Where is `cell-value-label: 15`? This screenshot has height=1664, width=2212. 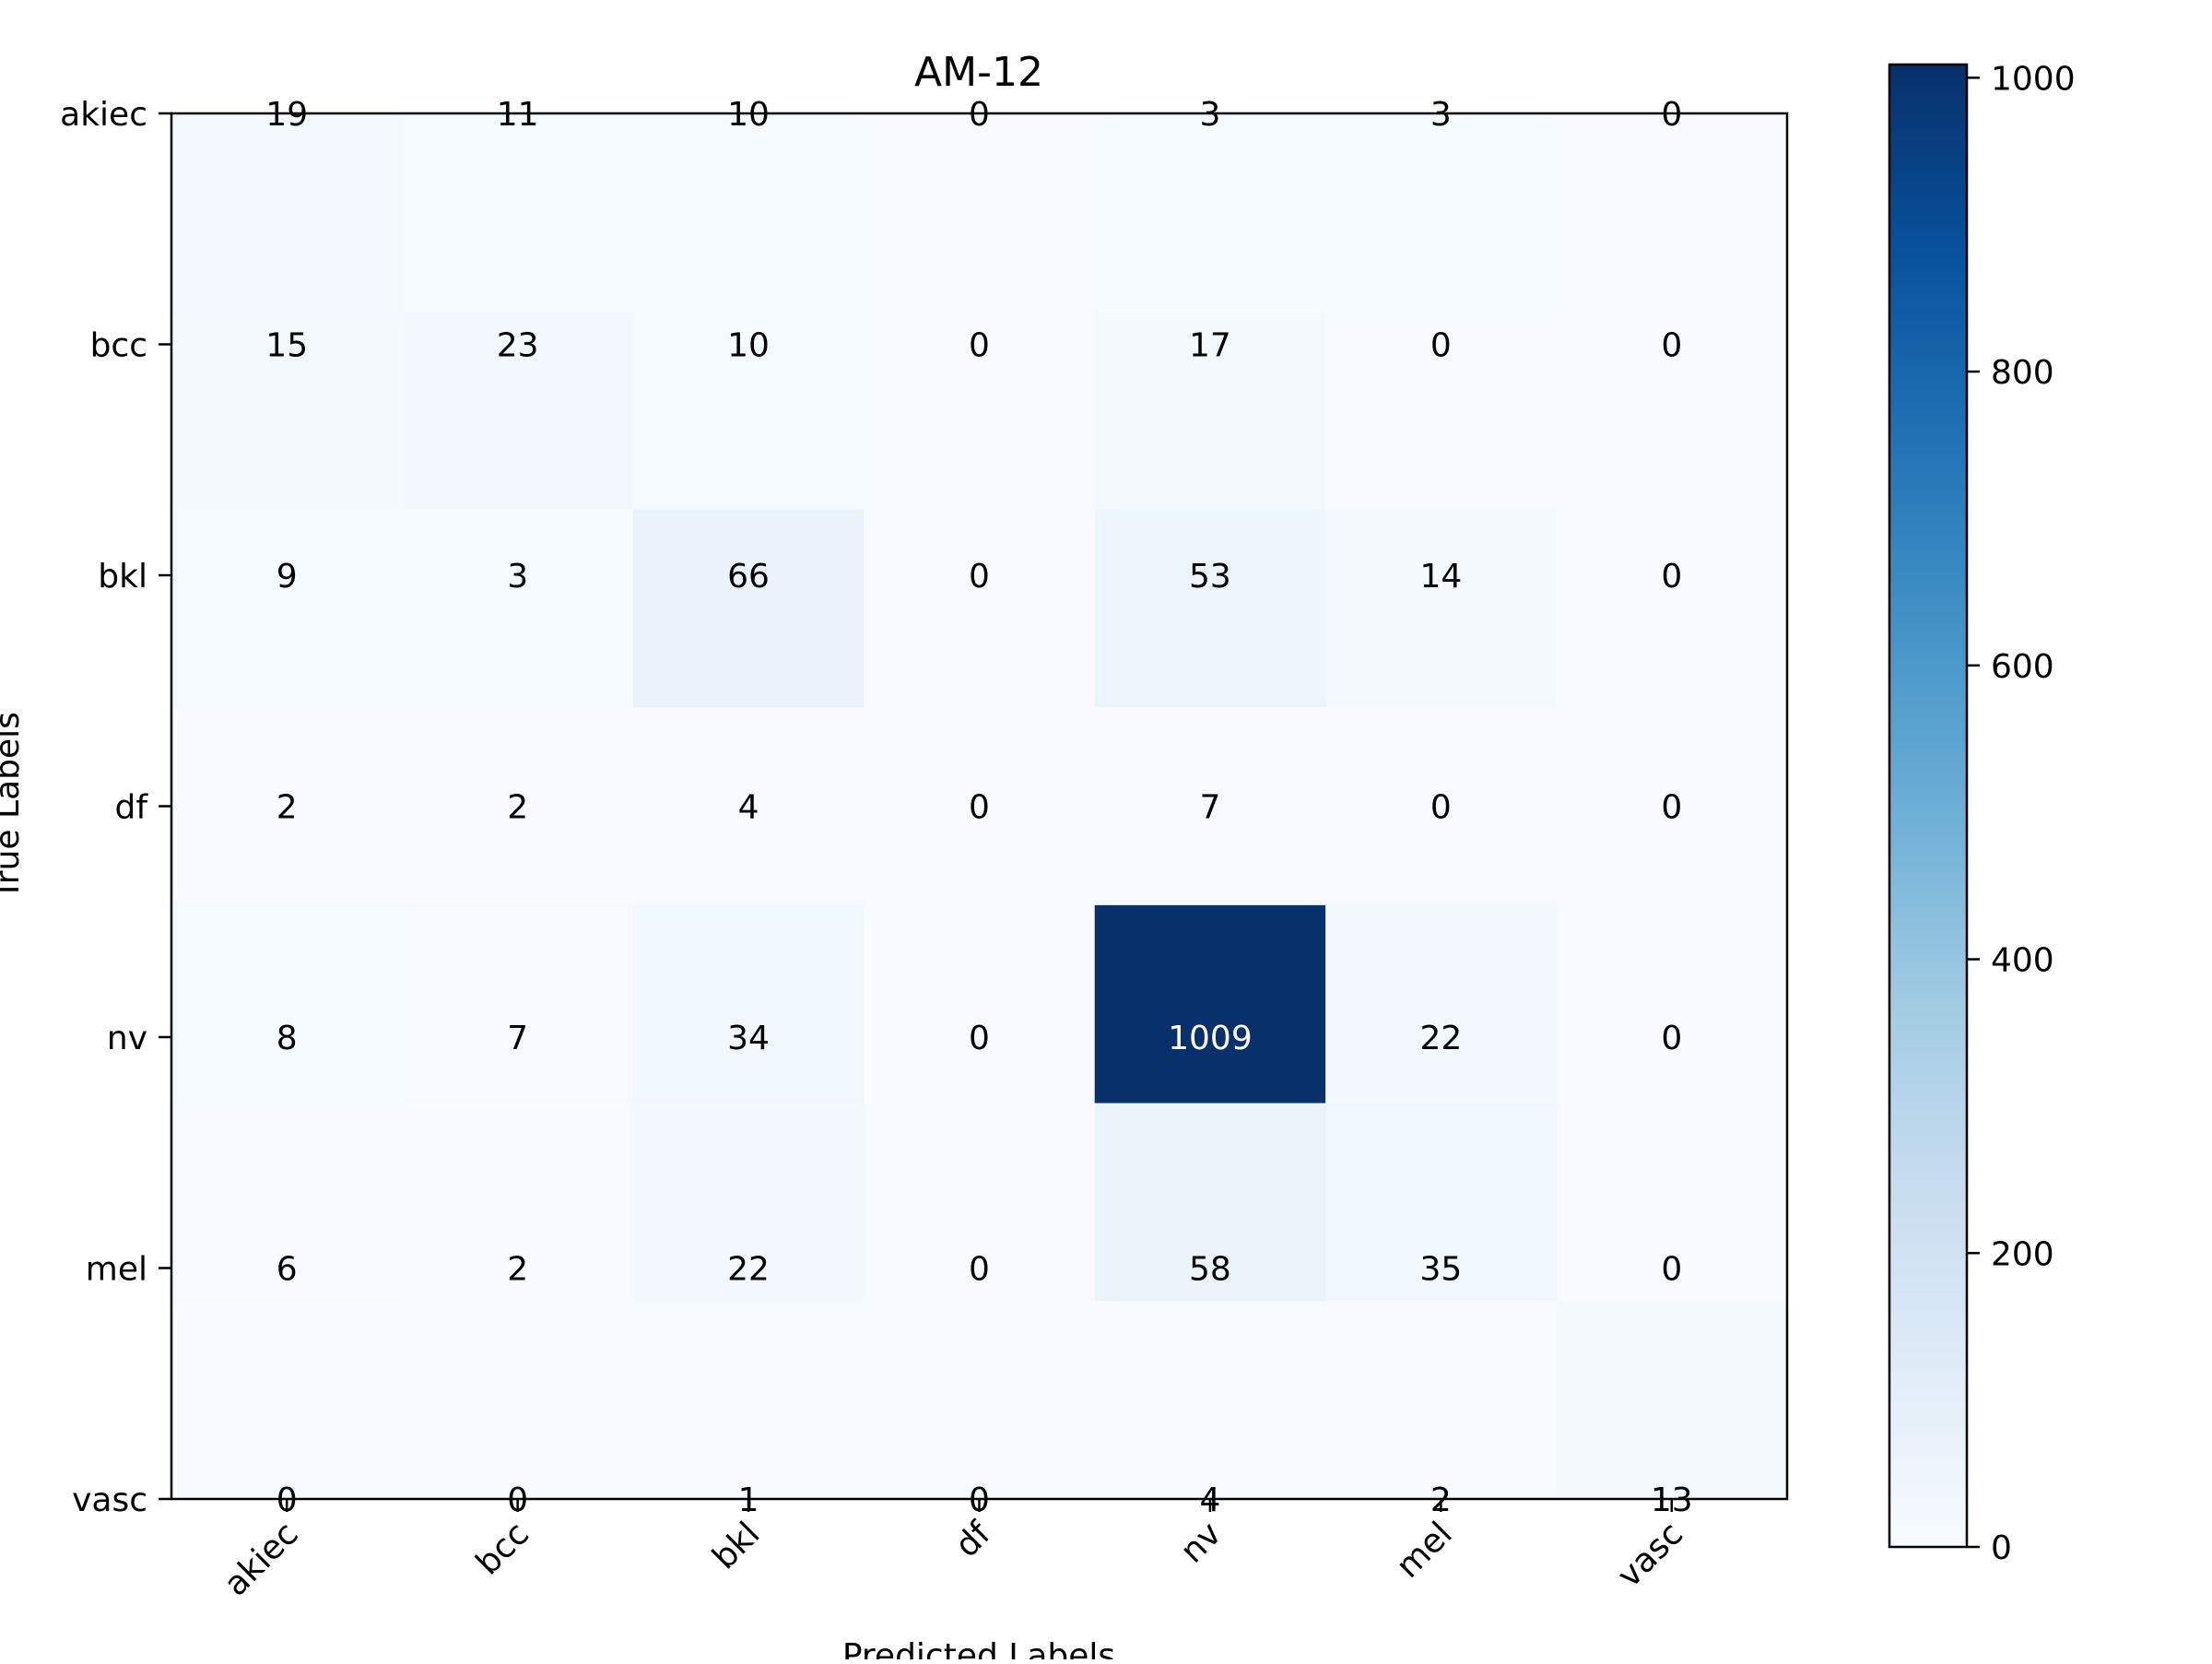
cell-value-label: 15 is located at coordinates (286, 346).